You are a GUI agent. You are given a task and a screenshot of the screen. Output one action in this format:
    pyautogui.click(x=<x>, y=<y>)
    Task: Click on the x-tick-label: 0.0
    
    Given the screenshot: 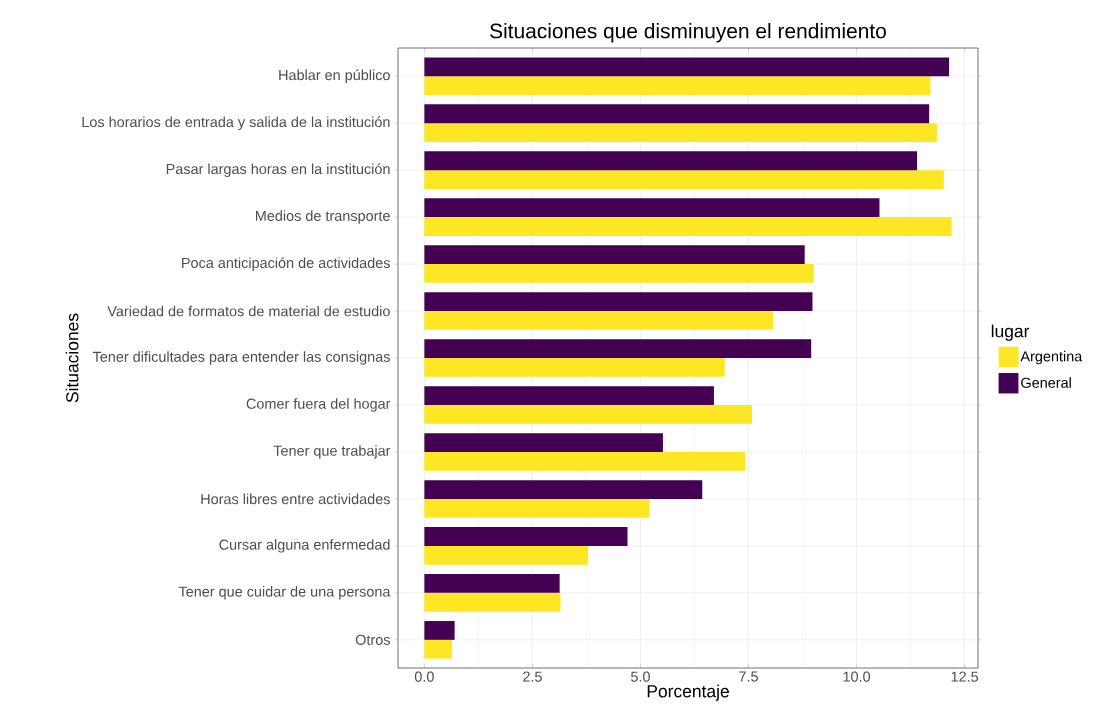 What is the action you would take?
    pyautogui.click(x=424, y=676)
    